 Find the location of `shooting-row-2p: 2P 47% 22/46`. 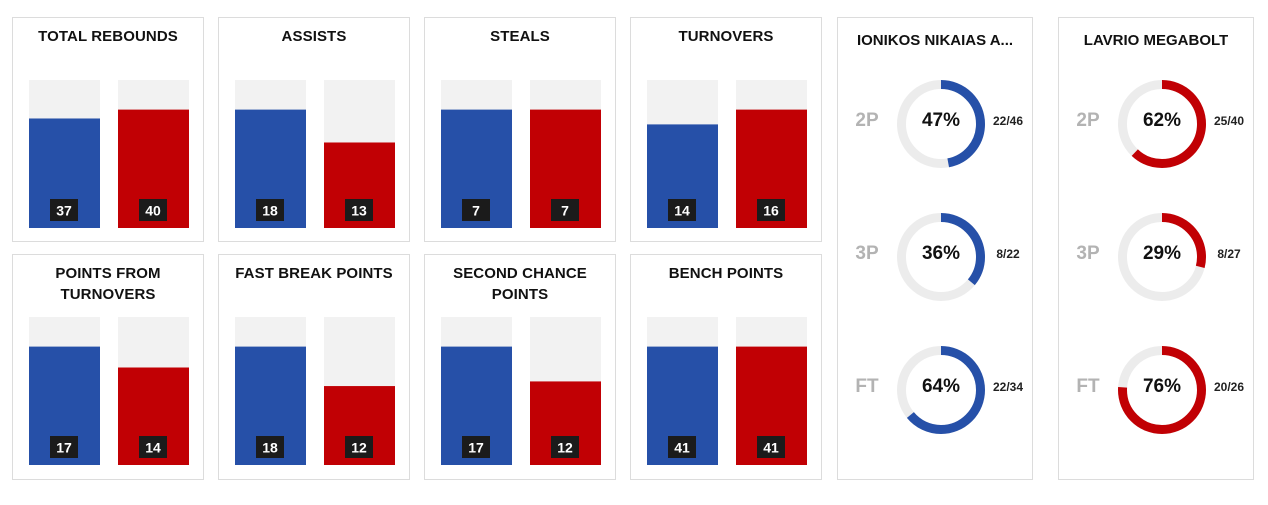

shooting-row-2p: 2P 47% 22/46 is located at coordinates (935, 124).